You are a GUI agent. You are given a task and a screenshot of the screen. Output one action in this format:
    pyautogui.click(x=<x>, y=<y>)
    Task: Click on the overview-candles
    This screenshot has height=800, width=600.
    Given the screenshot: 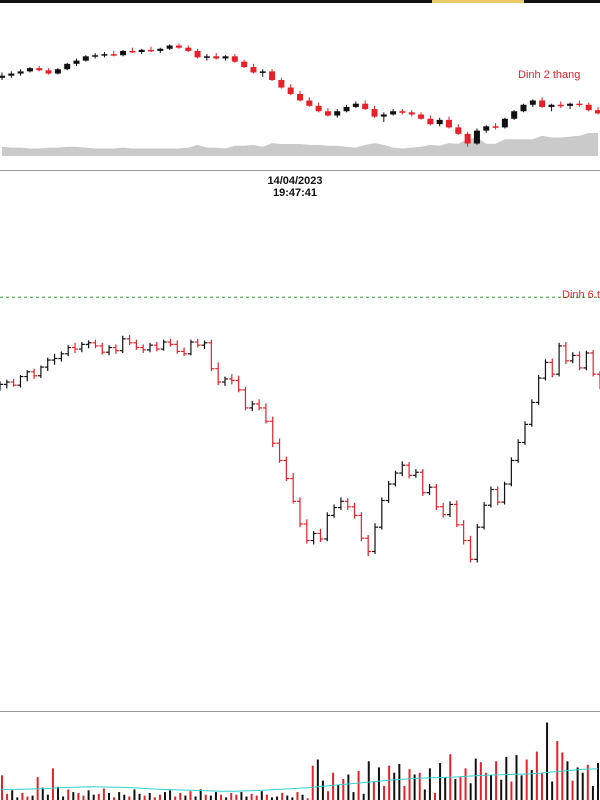 What is the action you would take?
    pyautogui.click(x=300, y=95)
    